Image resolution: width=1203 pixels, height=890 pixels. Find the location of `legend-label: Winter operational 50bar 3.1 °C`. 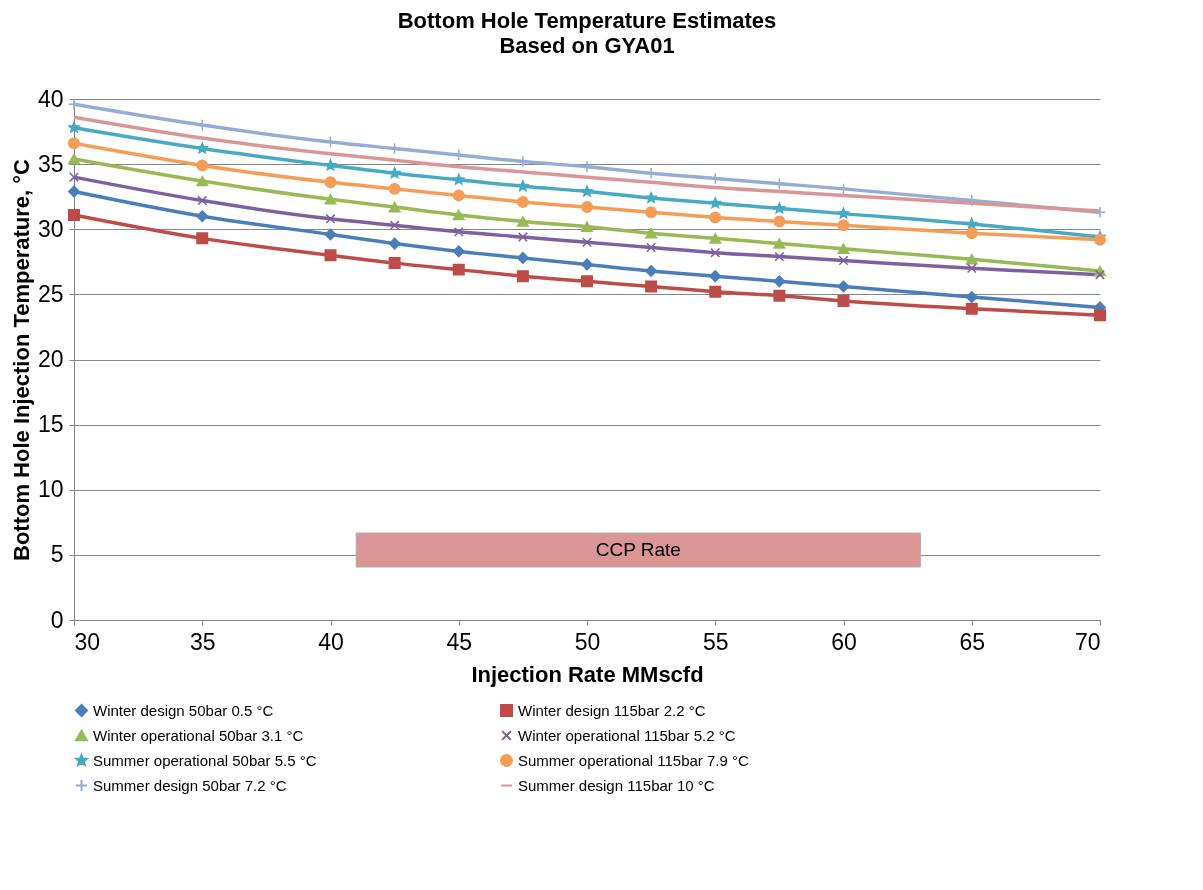

legend-label: Winter operational 50bar 3.1 °C is located at coordinates (198, 735).